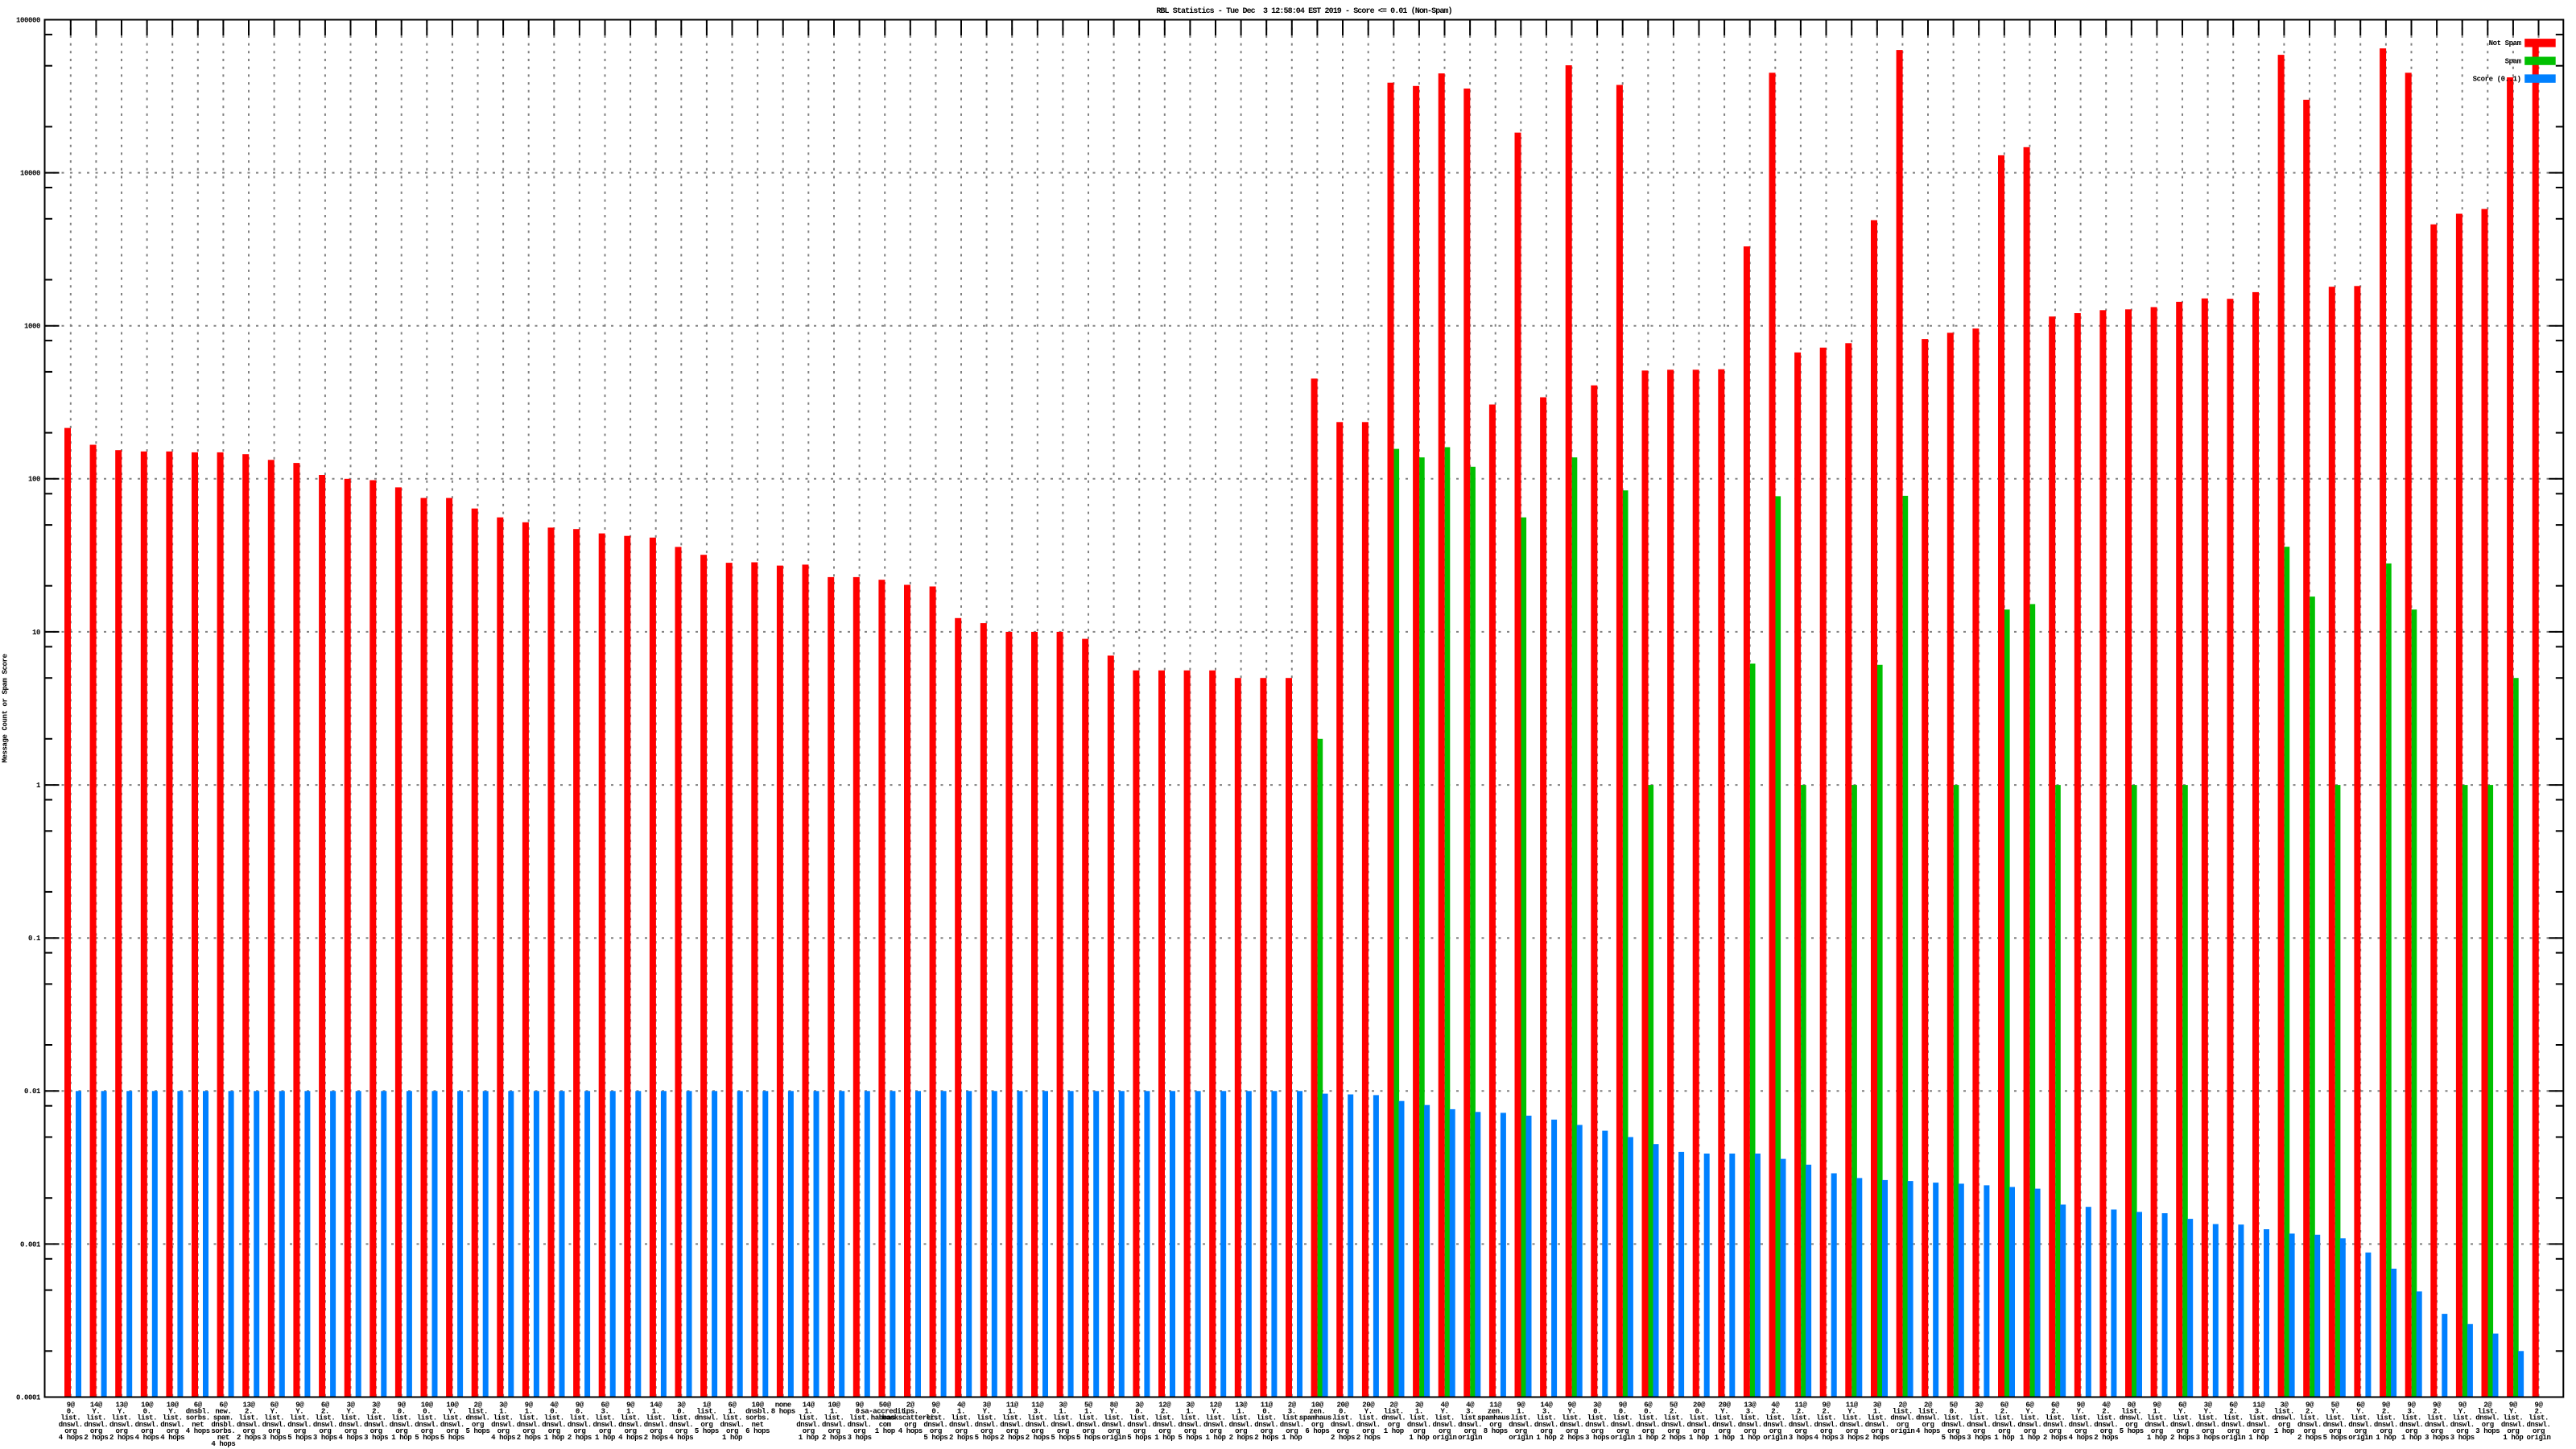  What do you see at coordinates (249, 1438) in the screenshot?
I see `svg-text: 2 hops` at bounding box center [249, 1438].